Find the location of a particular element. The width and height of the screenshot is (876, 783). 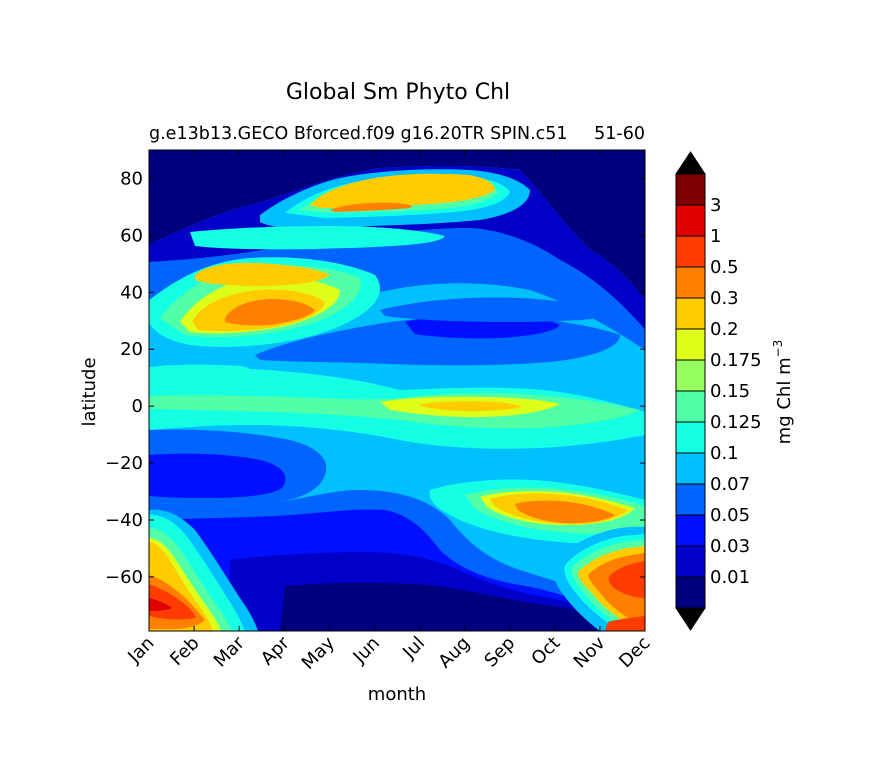

contour-south-gyre-core is located at coordinates (217, 475).